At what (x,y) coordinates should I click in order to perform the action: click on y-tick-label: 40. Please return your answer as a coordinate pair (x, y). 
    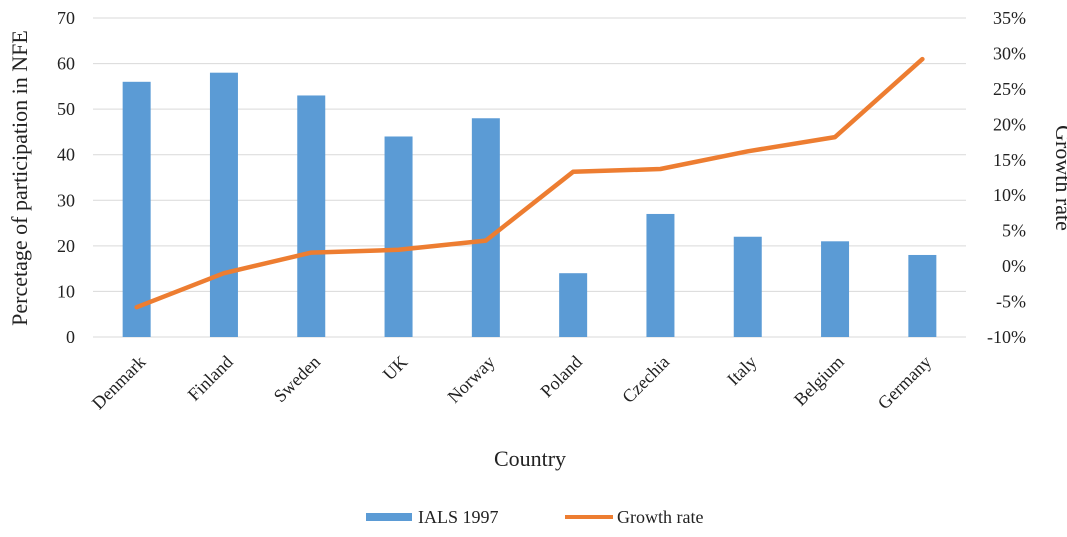
    Looking at the image, I should click on (66, 155).